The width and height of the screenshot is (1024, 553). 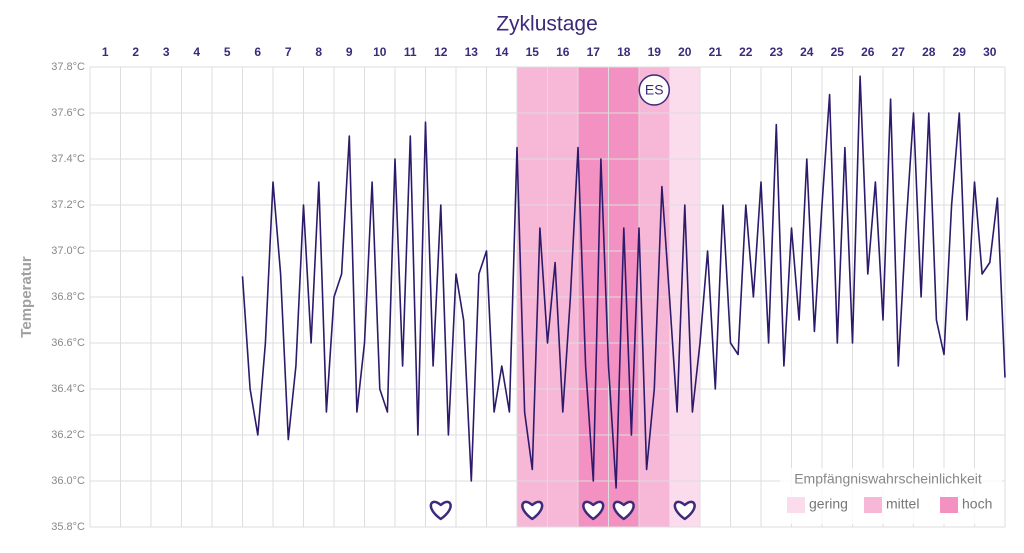 I want to click on x-tick-label: 22, so click(x=746, y=52).